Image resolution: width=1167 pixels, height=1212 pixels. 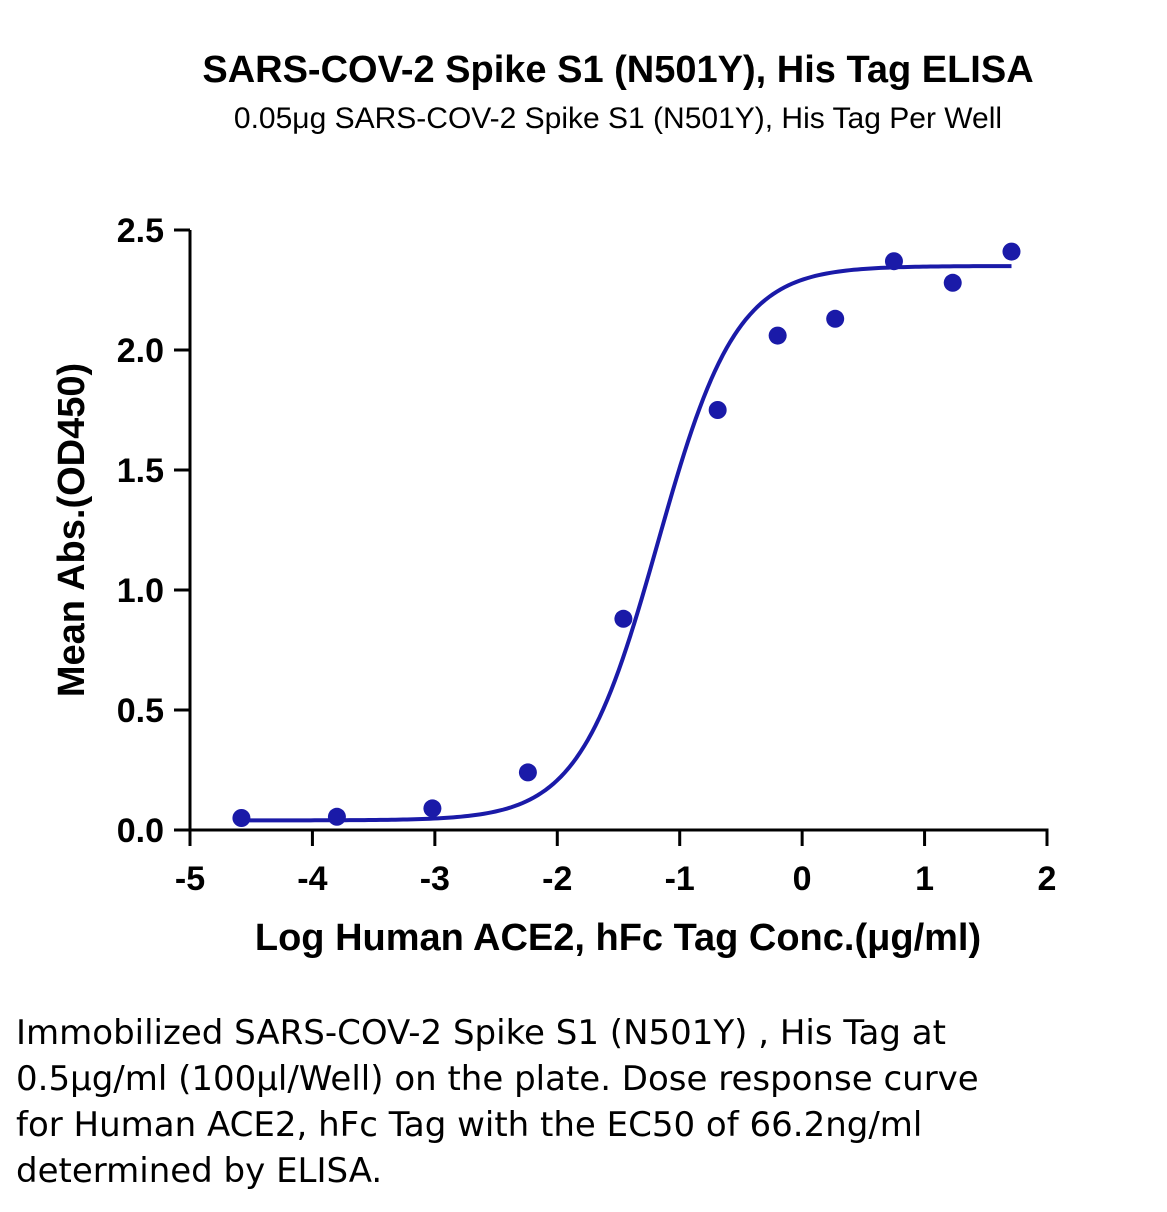 I want to click on x-tick-label: 1, so click(x=924, y=879).